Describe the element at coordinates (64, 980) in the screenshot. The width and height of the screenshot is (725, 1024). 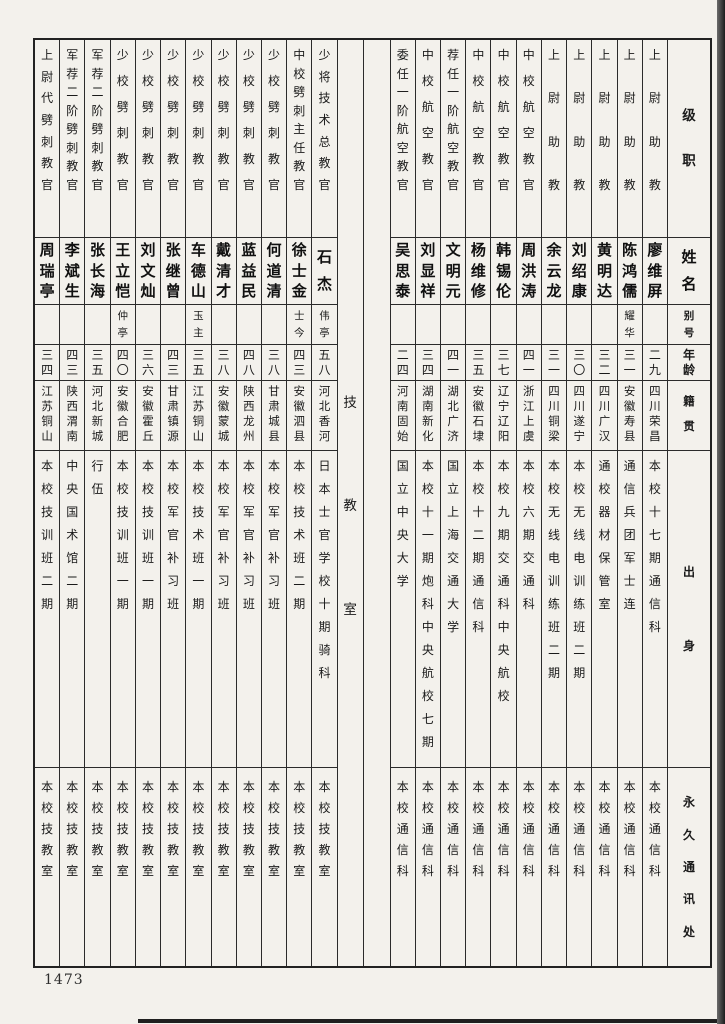
I see `page-number: 1473` at that location.